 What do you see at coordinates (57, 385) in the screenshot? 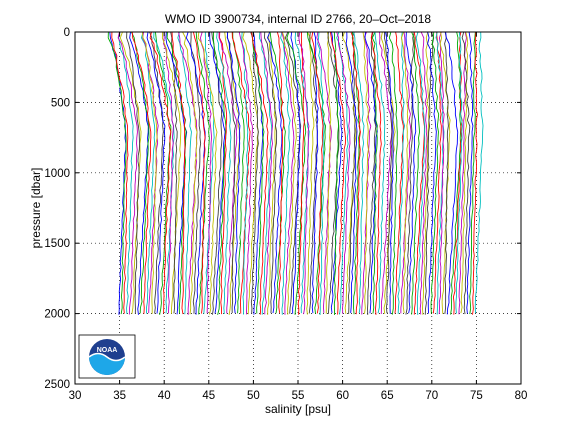
I see `y-tick-label: 2500` at bounding box center [57, 385].